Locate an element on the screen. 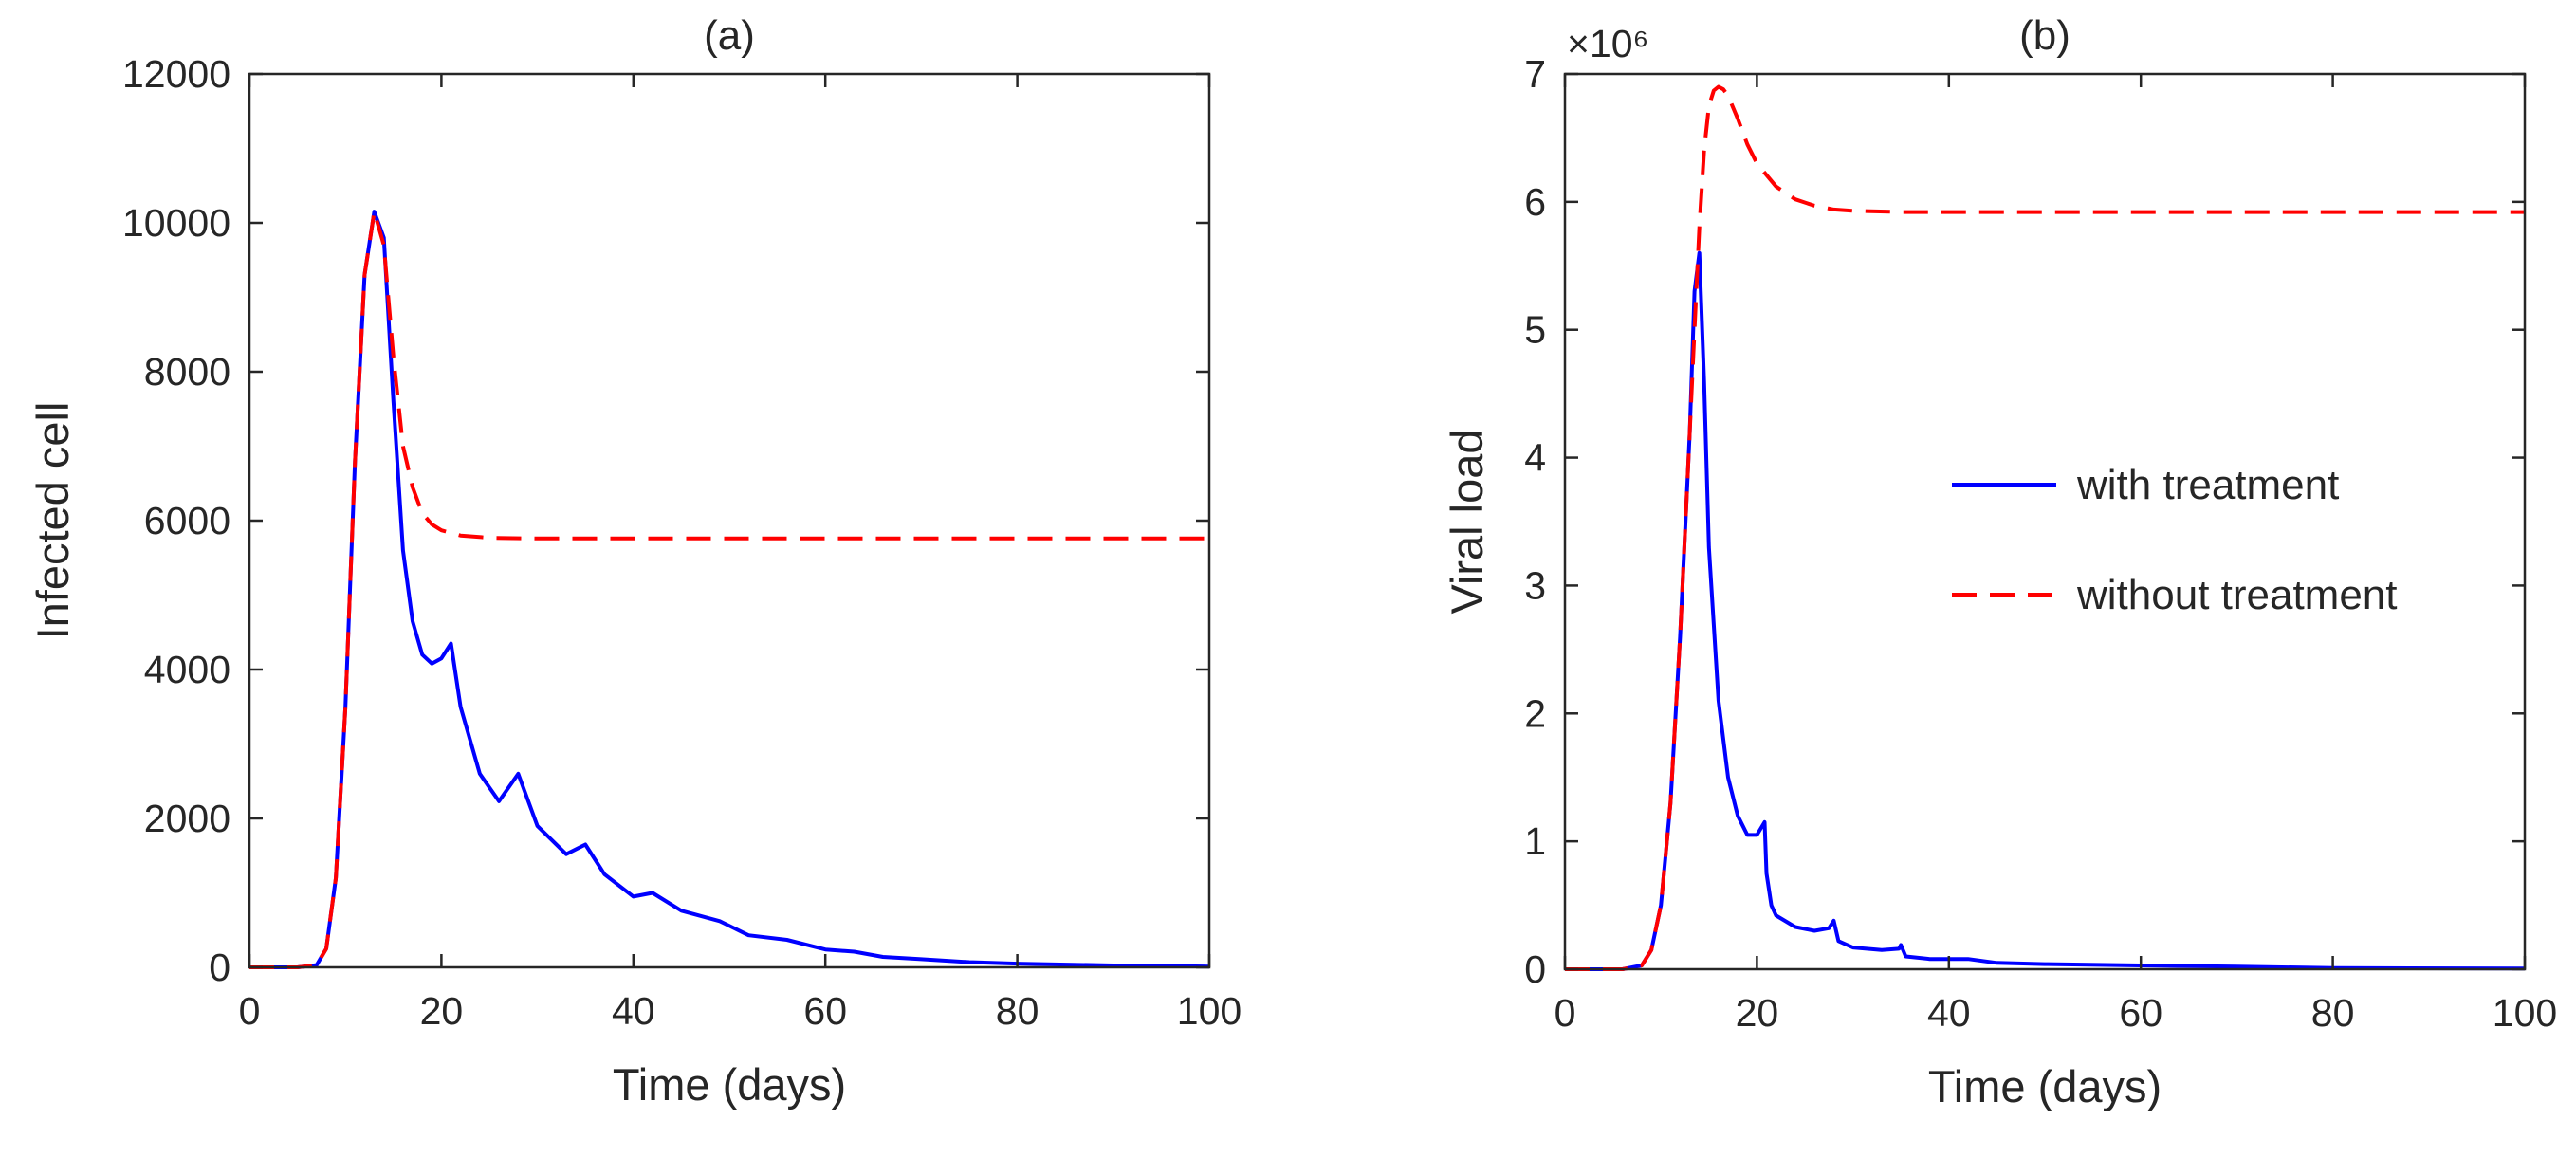 The width and height of the screenshot is (2576, 1157). panel-a-x-axis-label: Time (days) is located at coordinates (729, 1084).